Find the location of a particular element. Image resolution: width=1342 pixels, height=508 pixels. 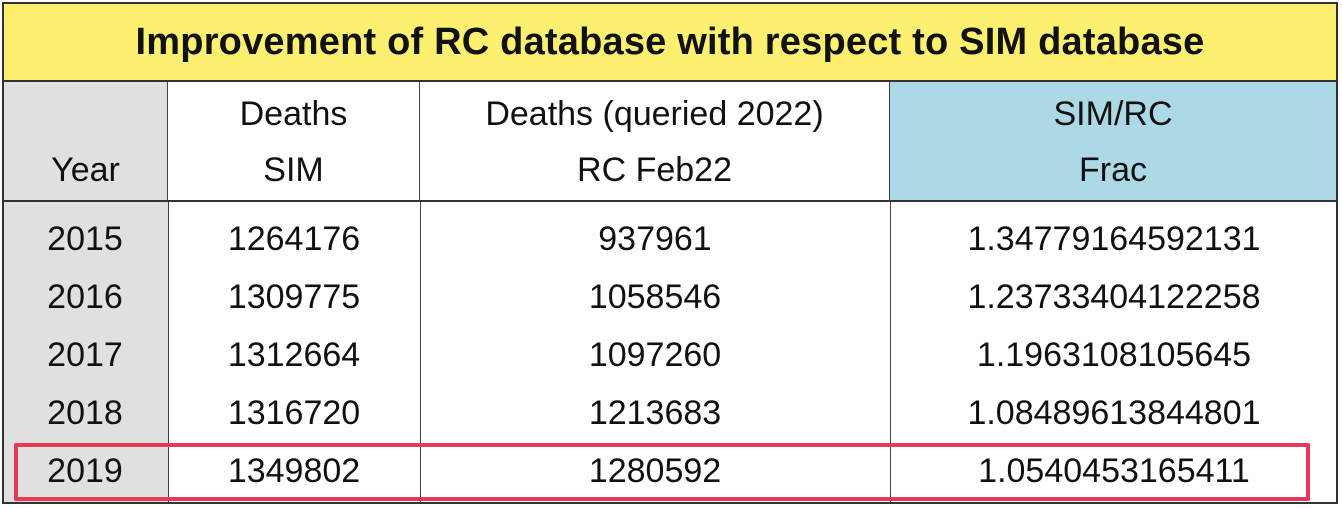

cell-year: 2019 is located at coordinates (85, 470).